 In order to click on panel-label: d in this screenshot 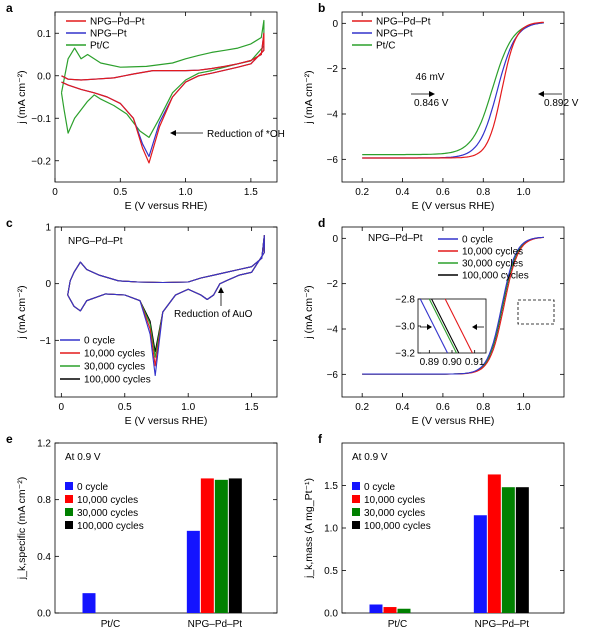, I will do `click(321, 223)`.